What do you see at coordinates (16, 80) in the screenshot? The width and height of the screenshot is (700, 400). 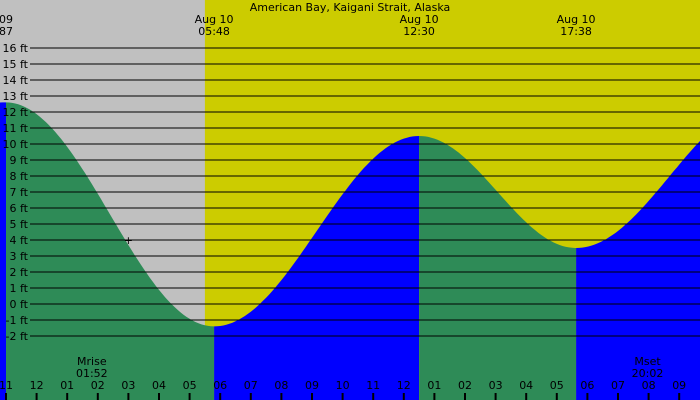 I see `y-tick-label: 14 ft` at bounding box center [16, 80].